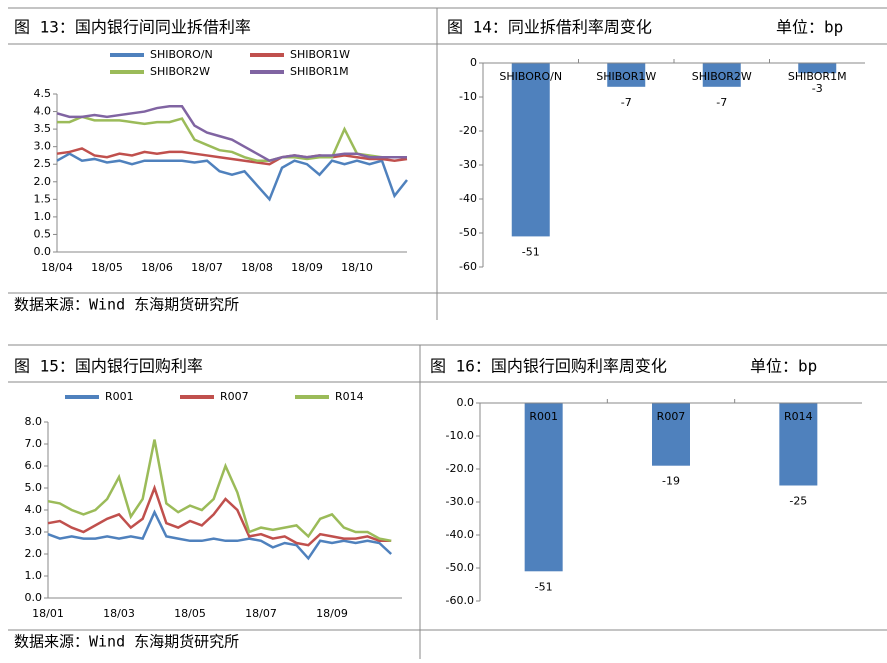 The height and width of the screenshot is (663, 887). Describe the element at coordinates (798, 416) in the screenshot. I see `x-tick-label: R014` at that location.